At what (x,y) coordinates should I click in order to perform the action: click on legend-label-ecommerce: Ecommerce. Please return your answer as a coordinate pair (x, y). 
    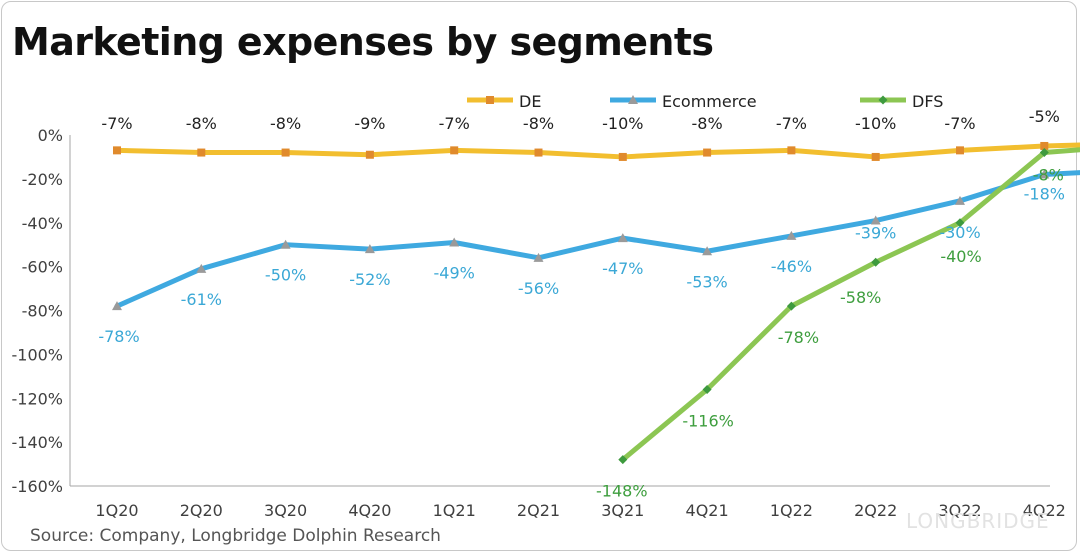
    Looking at the image, I should click on (709, 101).